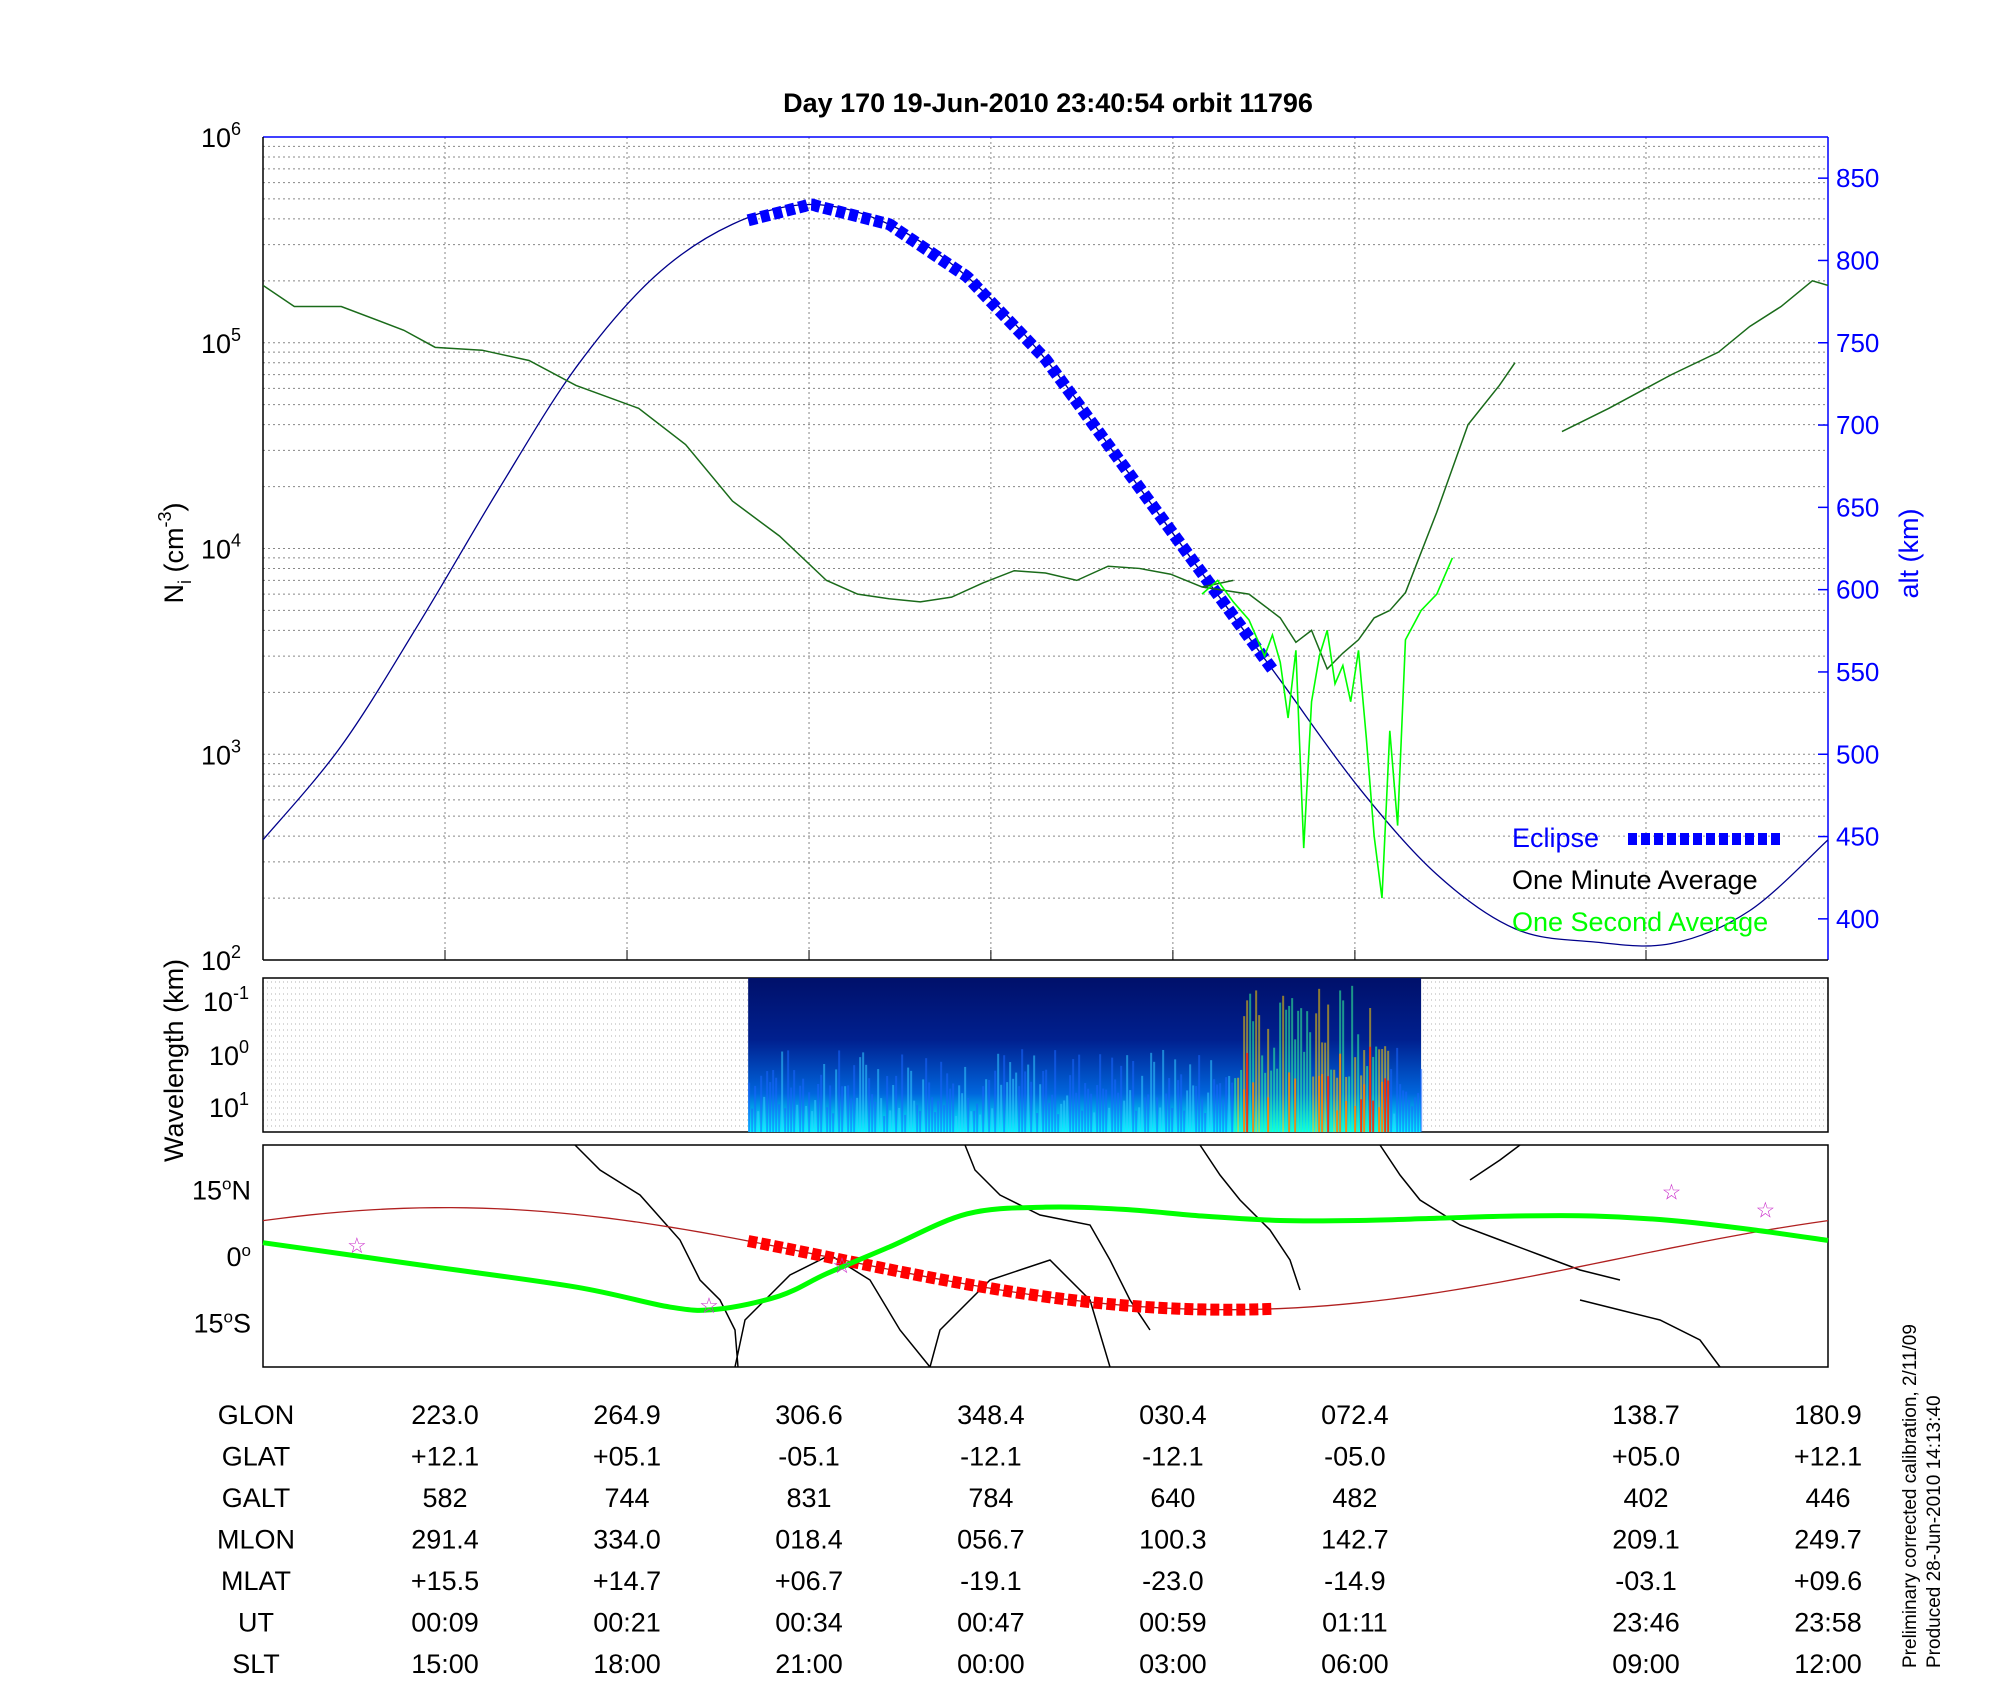 This screenshot has width=2000, height=1700. Describe the element at coordinates (1355, 1664) in the screenshot. I see `table-cell: 06:00` at that location.